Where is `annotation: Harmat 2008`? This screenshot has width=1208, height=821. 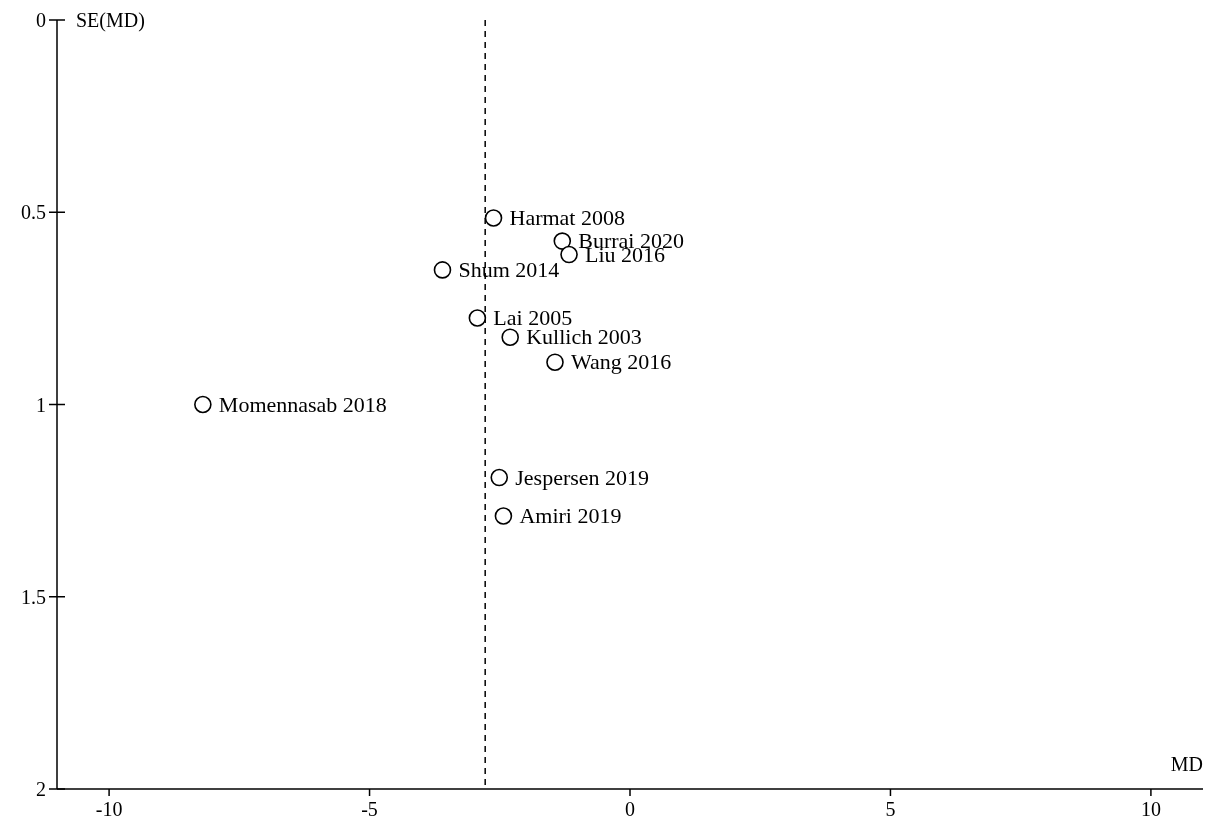
annotation: Harmat 2008 is located at coordinates (567, 218).